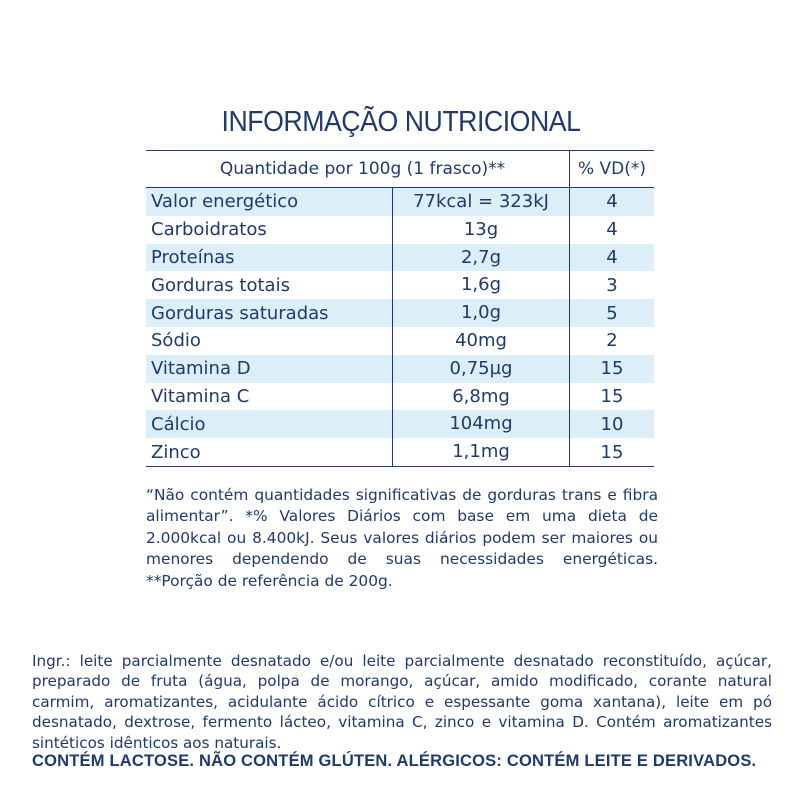 This screenshot has height=800, width=800. What do you see at coordinates (178, 424) in the screenshot?
I see `nutrient-name: Cálcio` at bounding box center [178, 424].